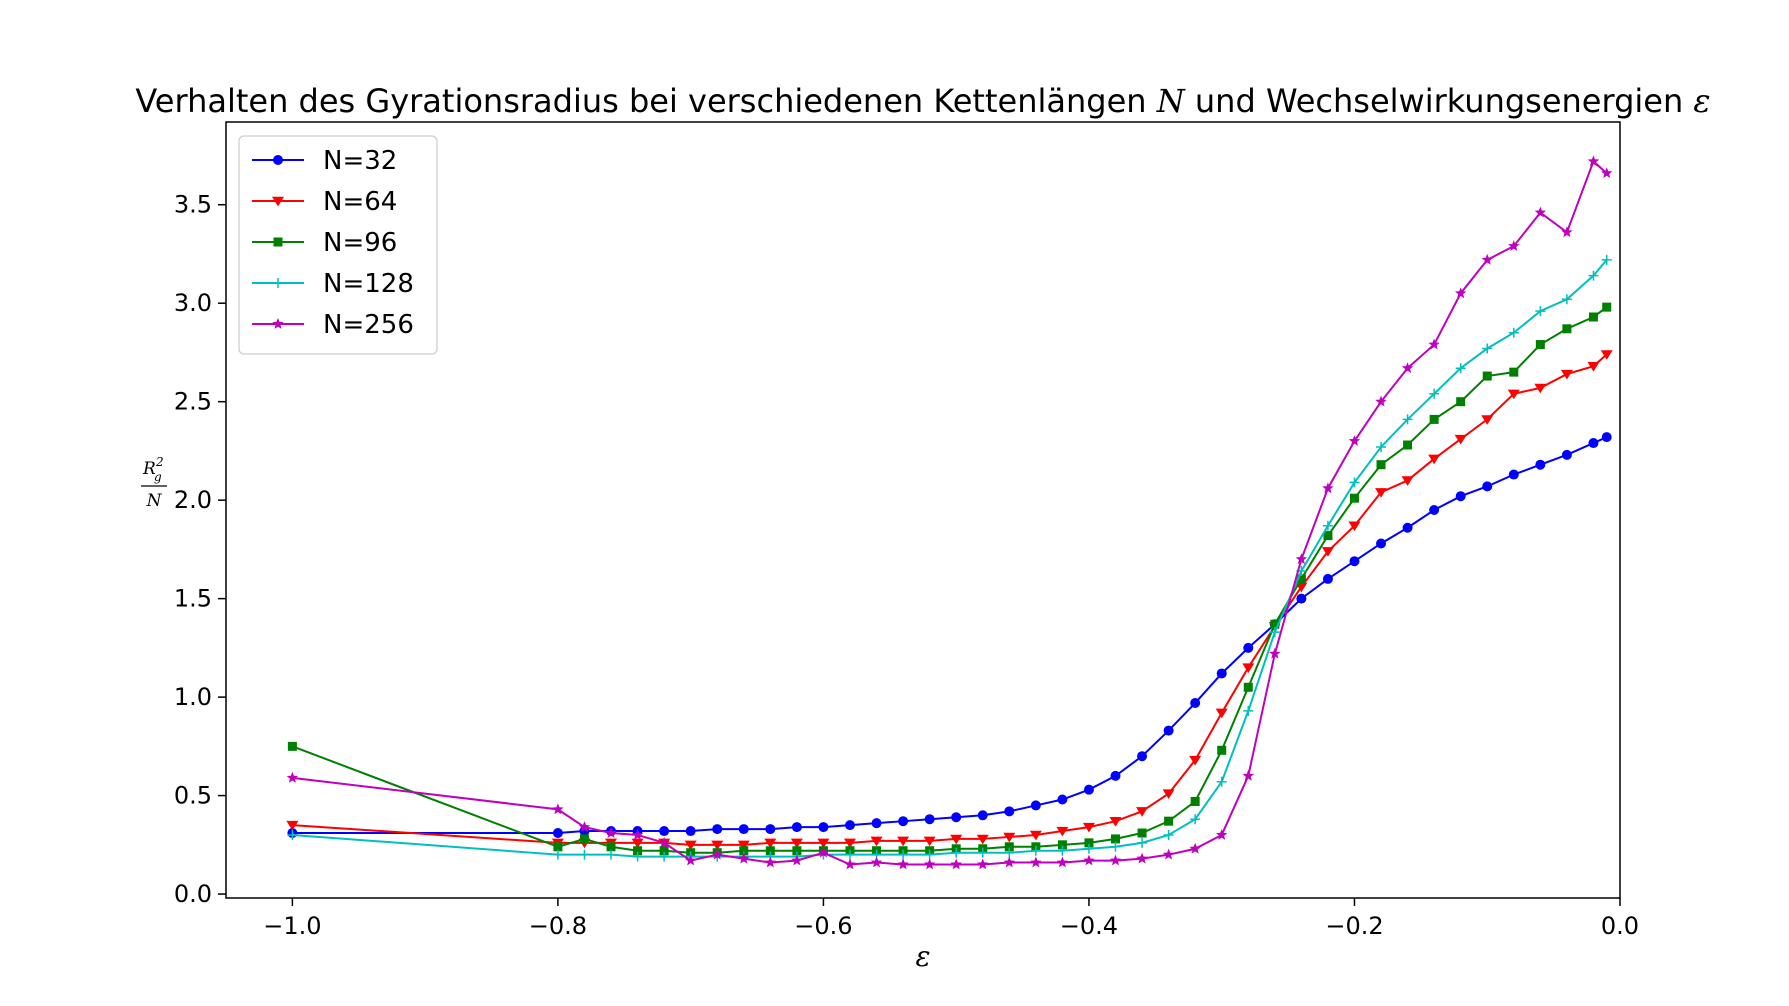 The image size is (1789, 1006). What do you see at coordinates (149, 469) in the screenshot?
I see `svg-text: R` at bounding box center [149, 469].